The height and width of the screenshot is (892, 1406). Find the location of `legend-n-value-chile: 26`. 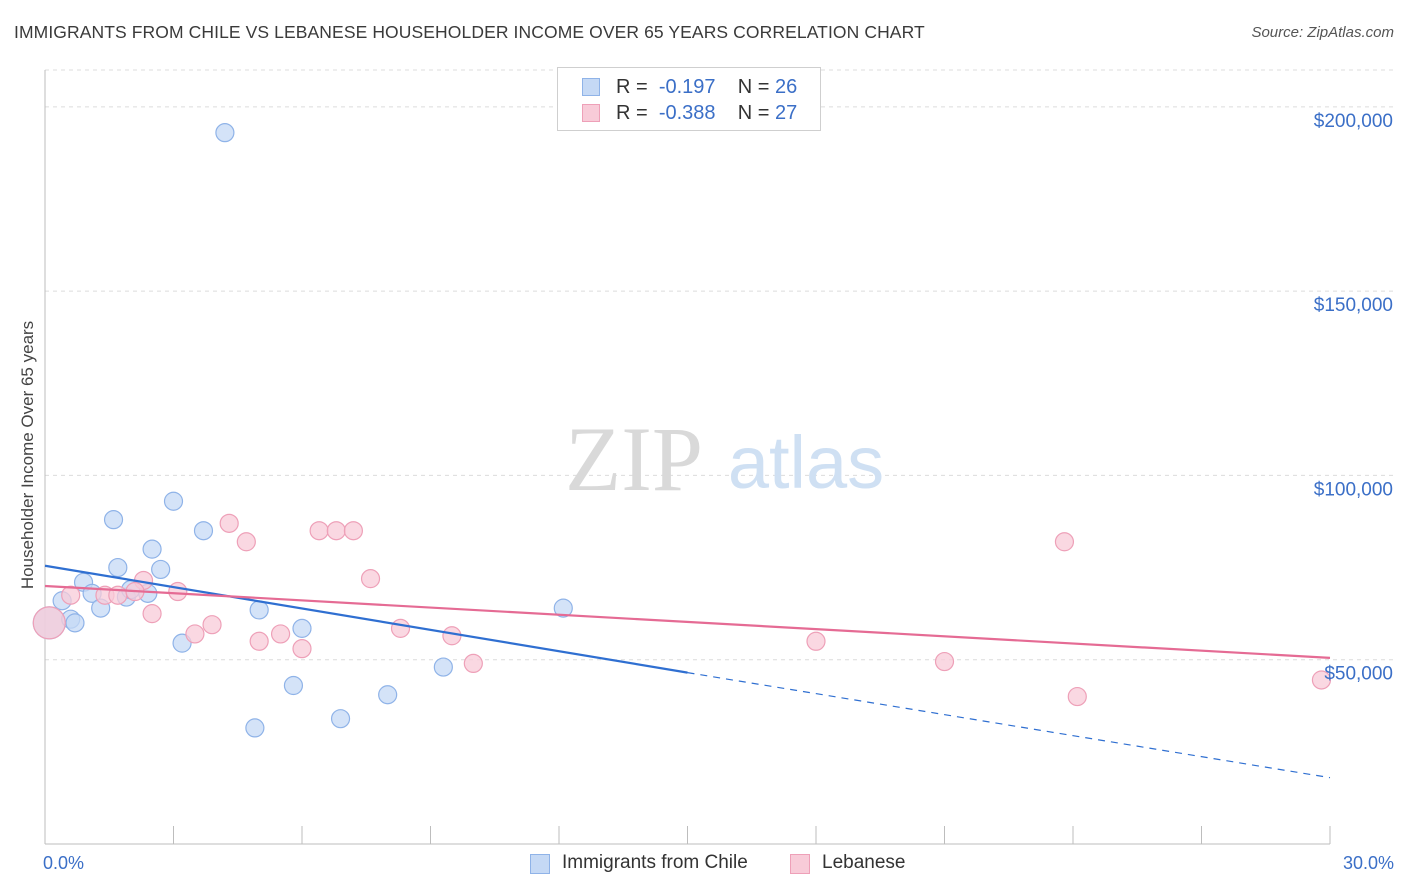

legend-n-value-chile: 26 is located at coordinates (786, 87).